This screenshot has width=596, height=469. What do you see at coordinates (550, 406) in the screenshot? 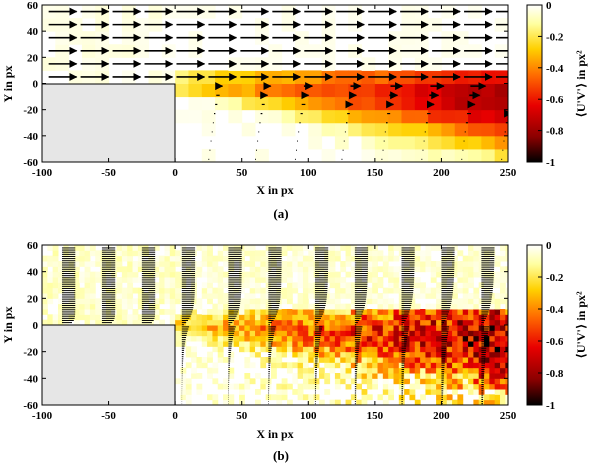
I see `colorbar-tick-label: -1` at bounding box center [550, 406].